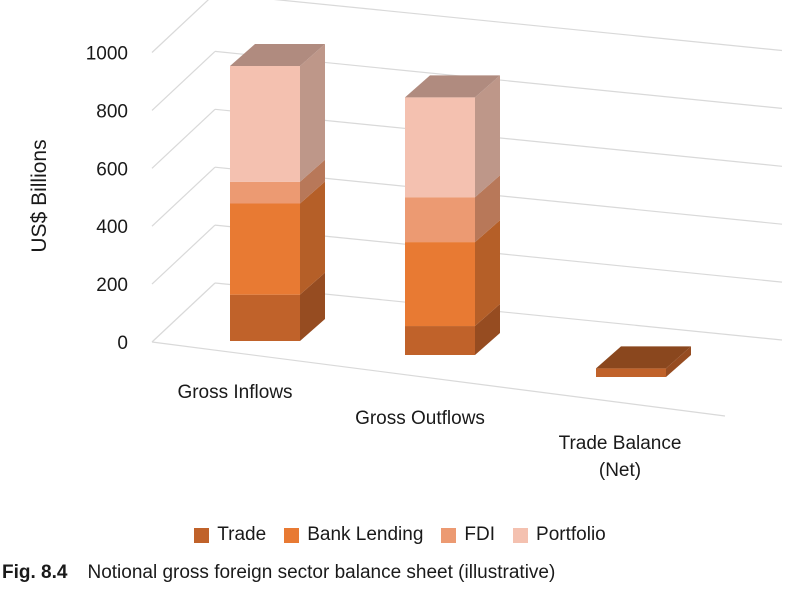 The image size is (800, 606). What do you see at coordinates (438, 379) in the screenshot?
I see `floor-edge-front` at bounding box center [438, 379].